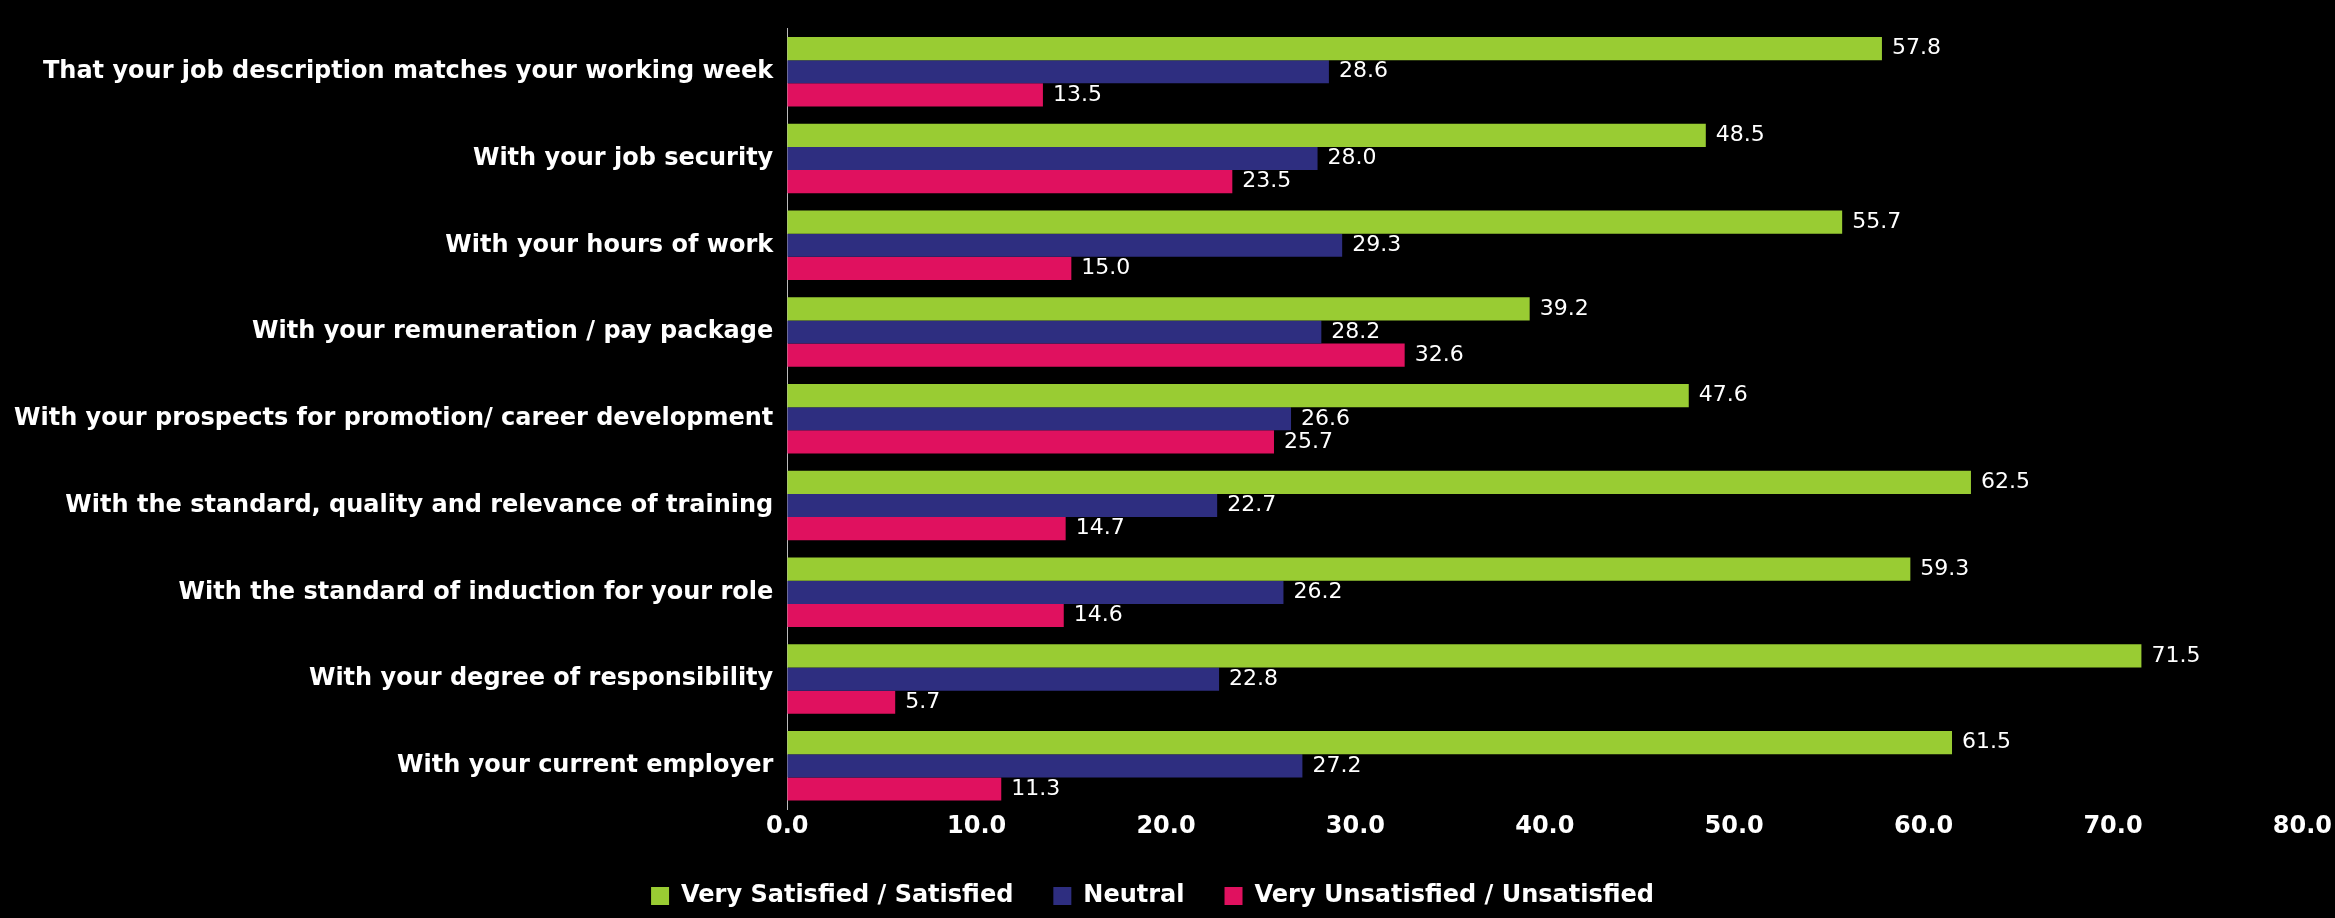 This screenshot has height=918, width=2335. Describe the element at coordinates (1326, 417) in the screenshot. I see `data-label: 26.6` at that location.